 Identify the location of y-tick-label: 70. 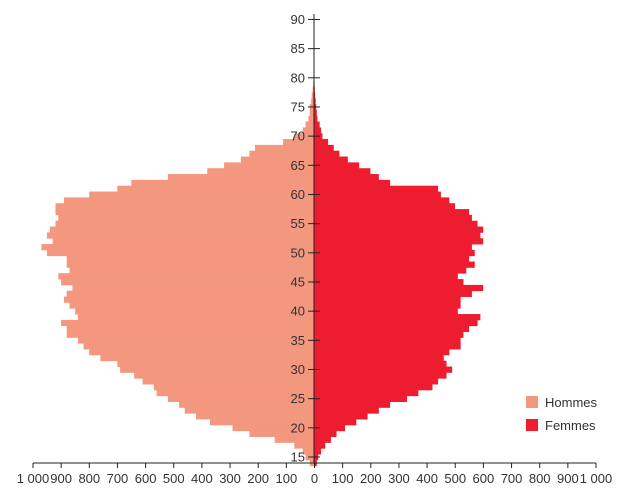
(298, 136).